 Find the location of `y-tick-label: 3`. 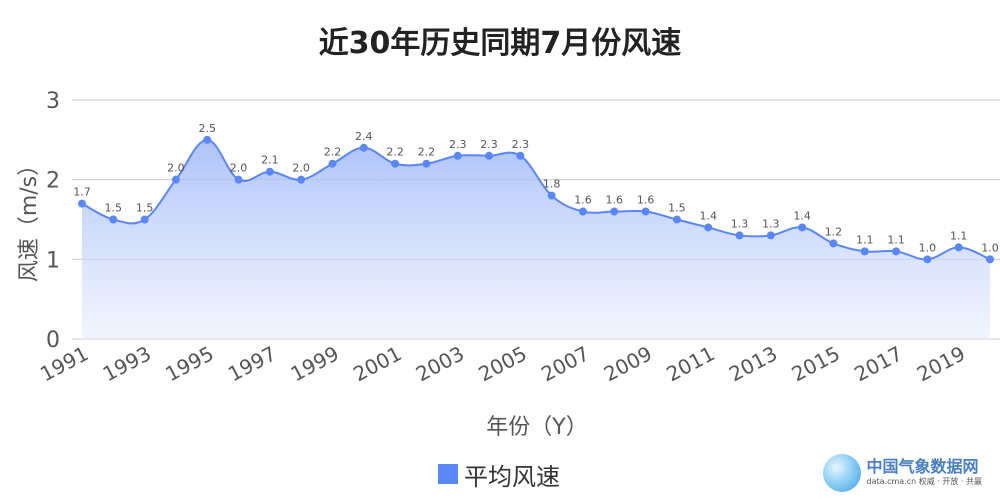

y-tick-label: 3 is located at coordinates (53, 101).